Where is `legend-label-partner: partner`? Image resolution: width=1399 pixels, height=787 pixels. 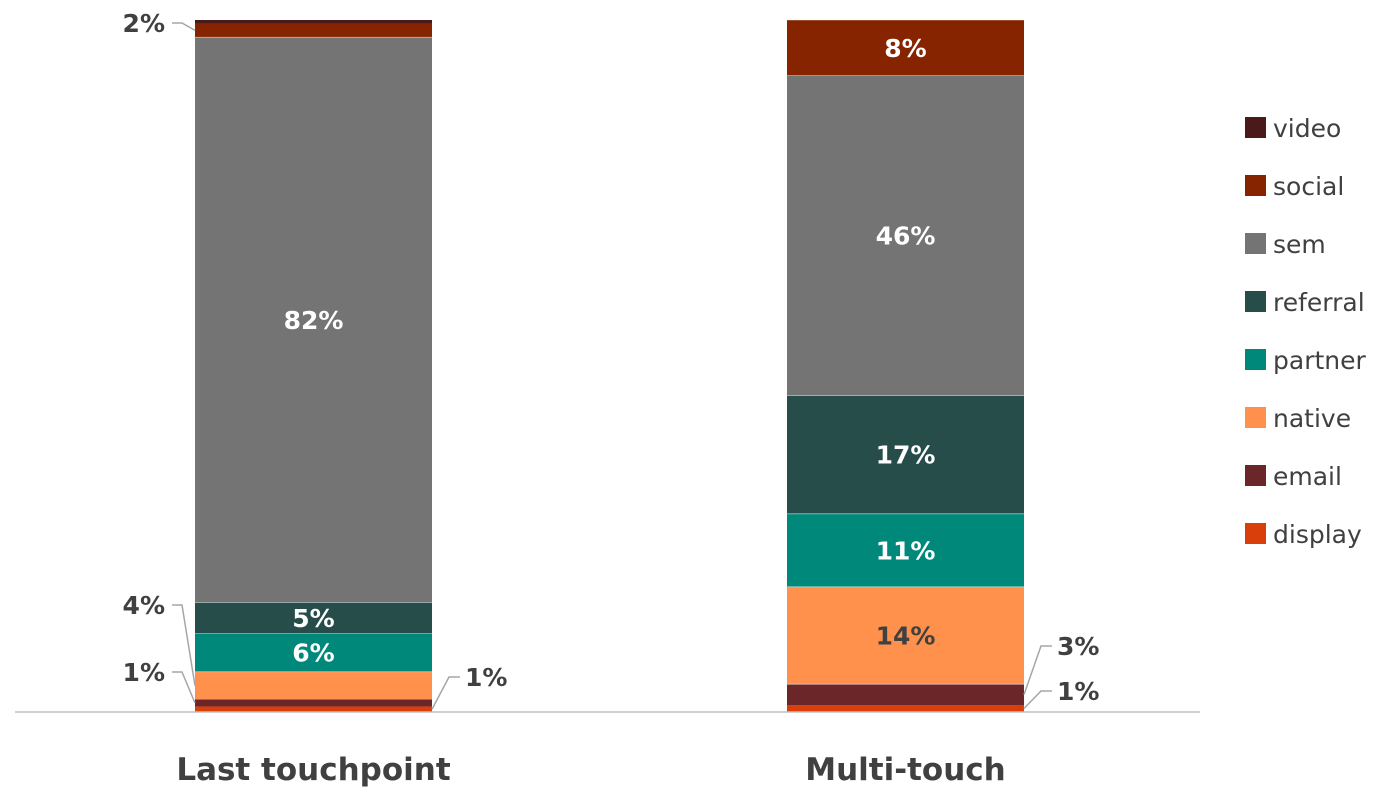
legend-label-partner: partner is located at coordinates (1319, 360).